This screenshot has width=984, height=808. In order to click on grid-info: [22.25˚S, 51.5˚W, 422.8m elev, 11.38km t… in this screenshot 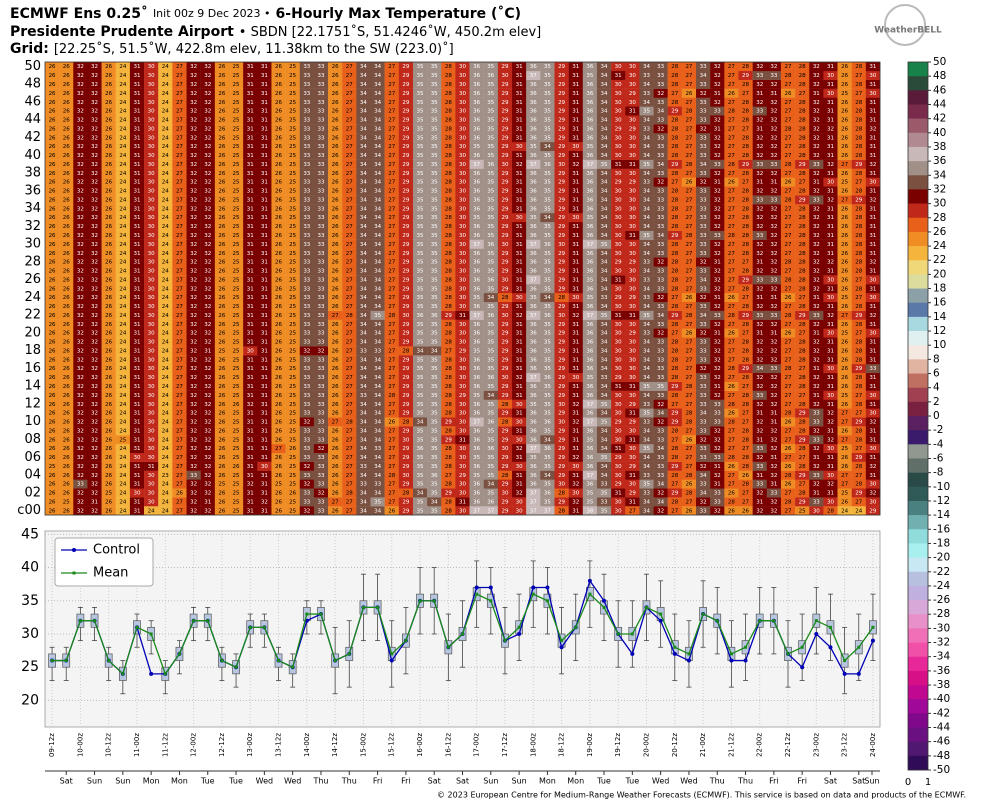, I will do `click(254, 49)`.